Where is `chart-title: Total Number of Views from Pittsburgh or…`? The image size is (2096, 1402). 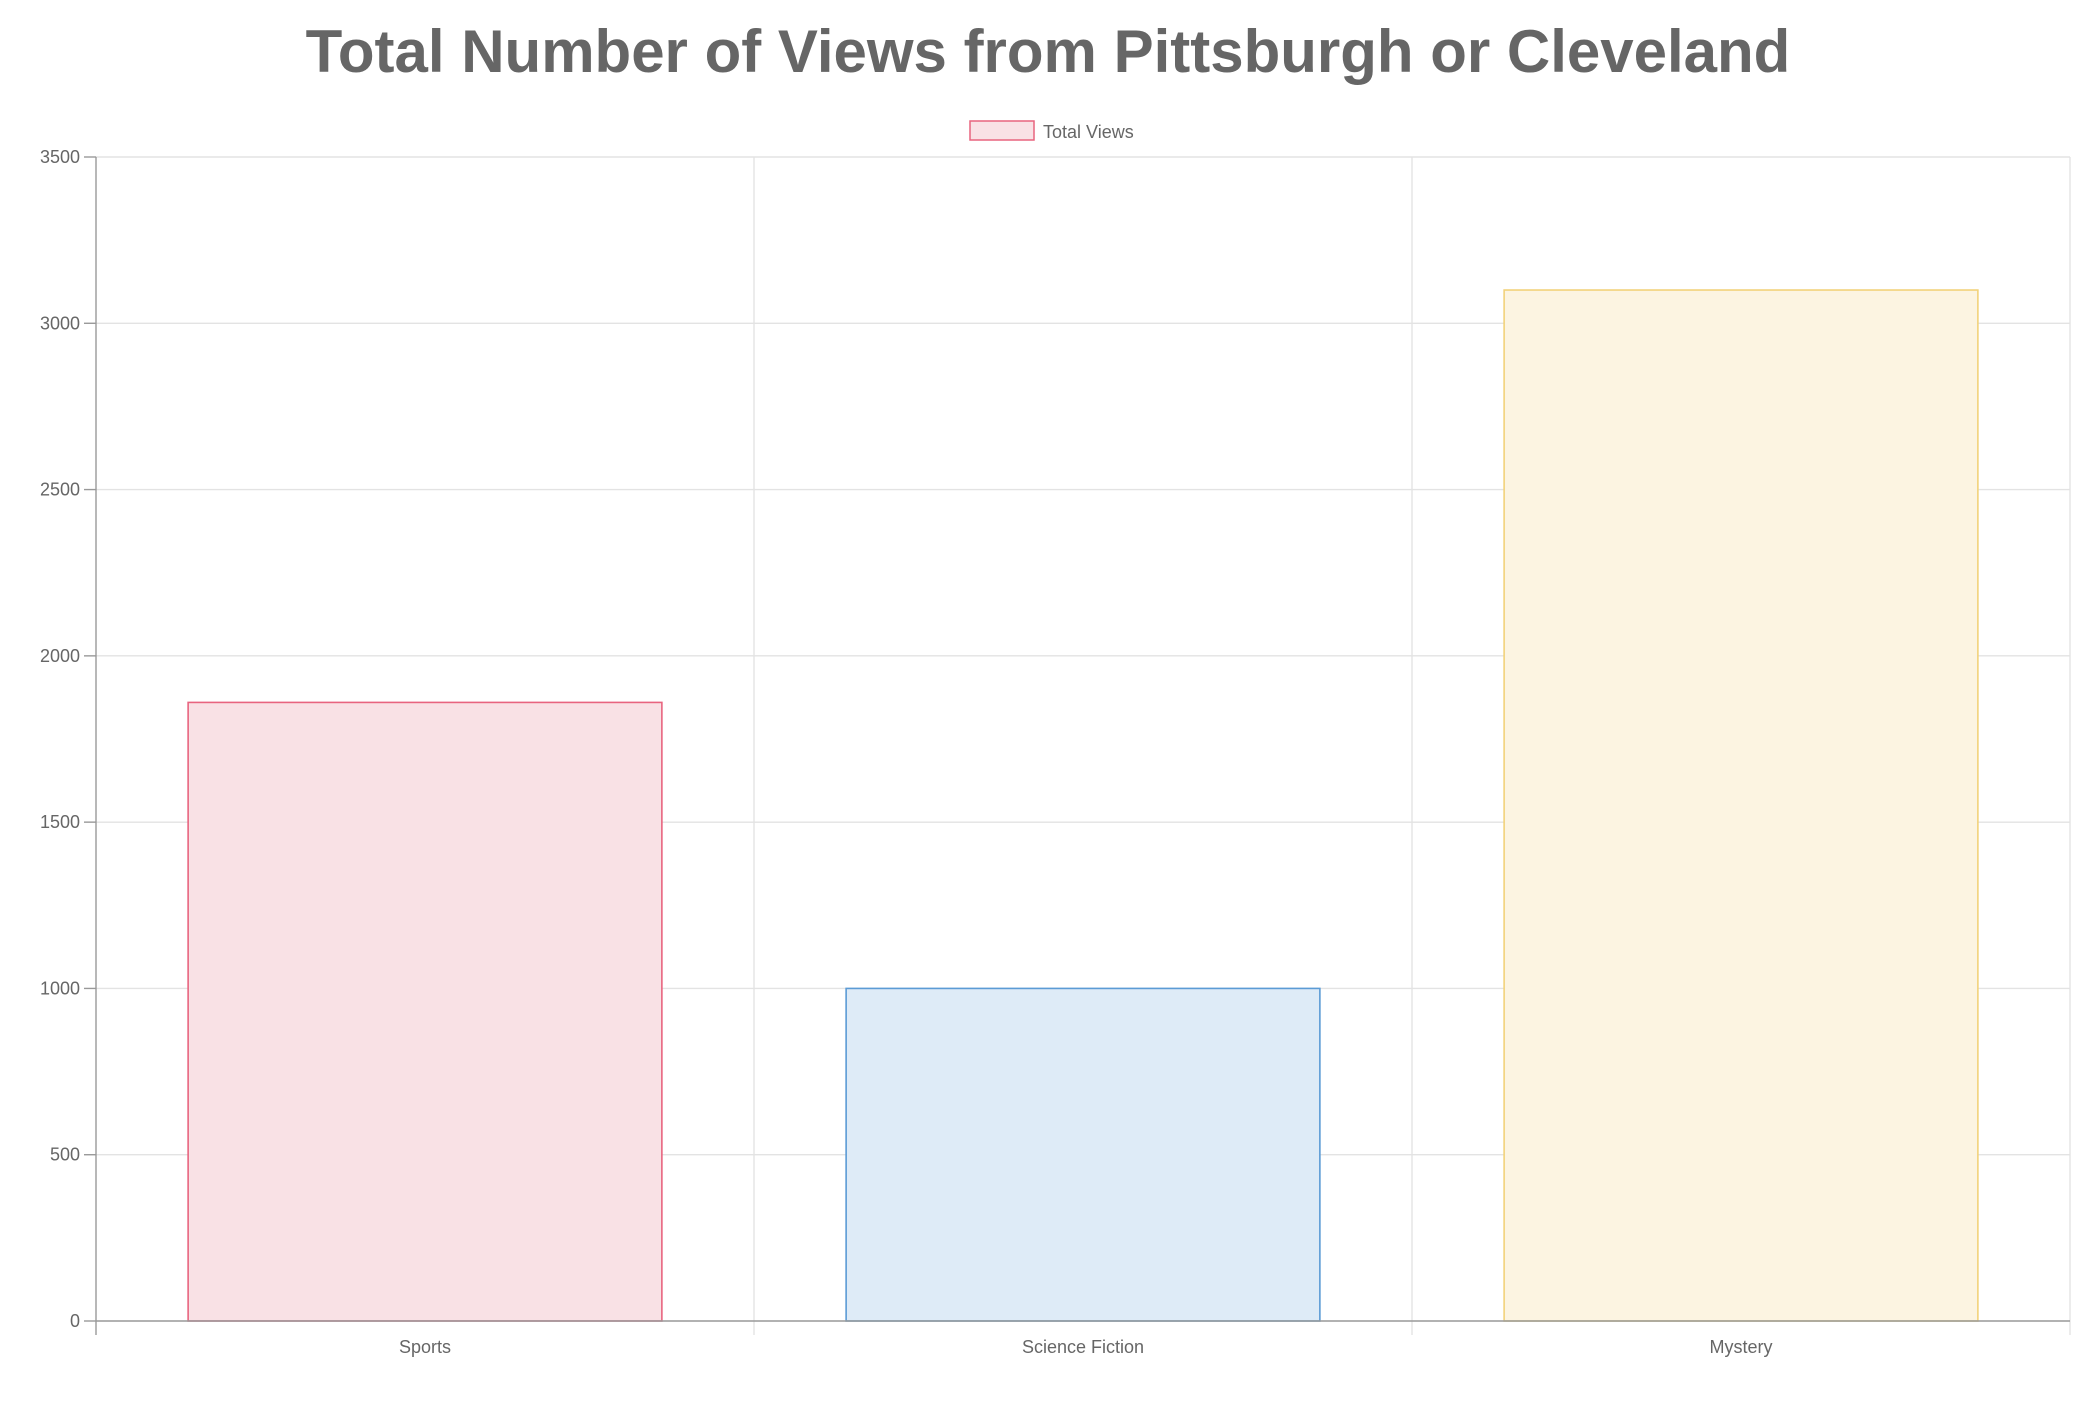
chart-title: Total Number of Views from Pittsburgh or… is located at coordinates (1048, 51).